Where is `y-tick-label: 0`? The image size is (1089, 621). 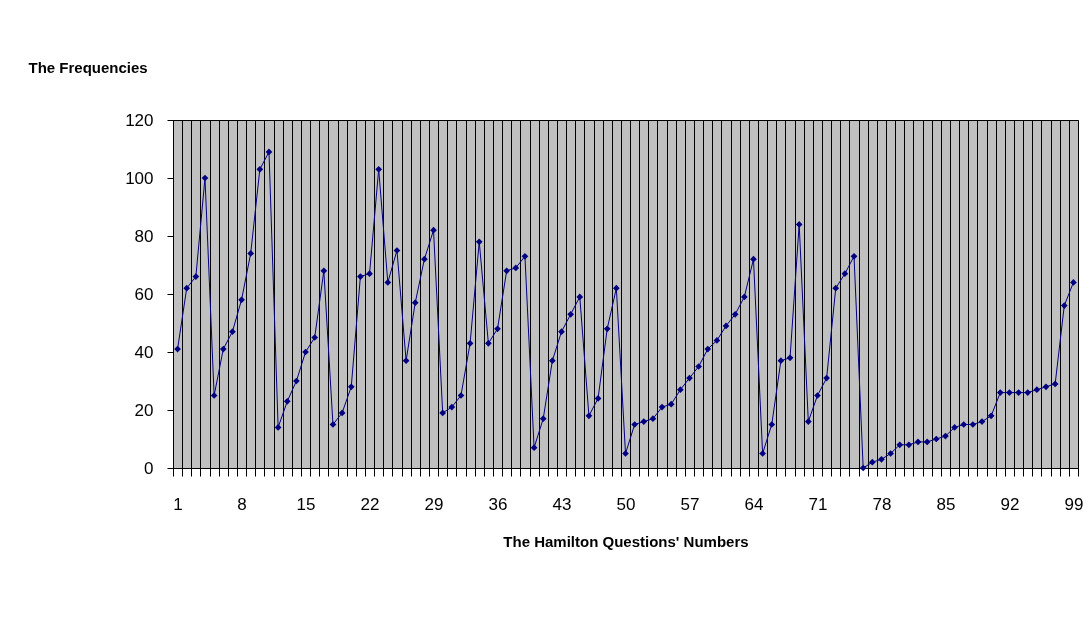
y-tick-label: 0 is located at coordinates (149, 468).